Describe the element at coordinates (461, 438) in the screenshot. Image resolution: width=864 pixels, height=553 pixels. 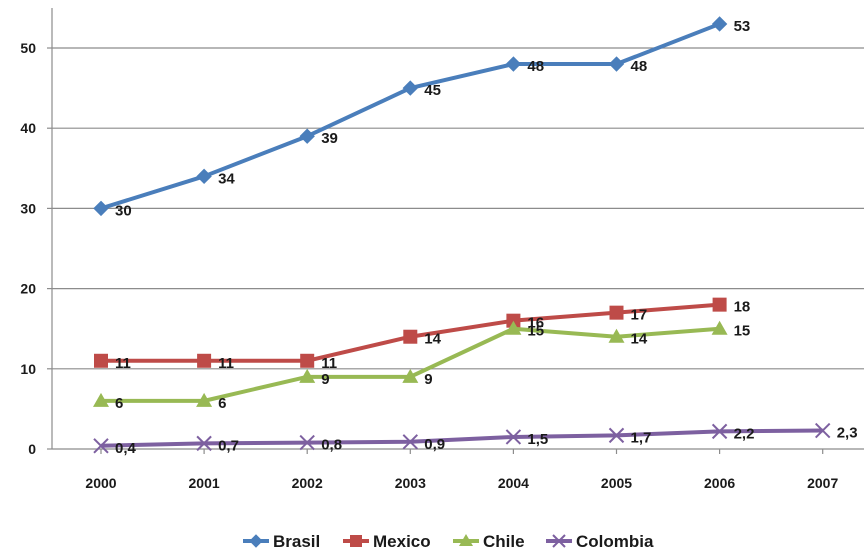
I see `series-line-colombia` at that location.